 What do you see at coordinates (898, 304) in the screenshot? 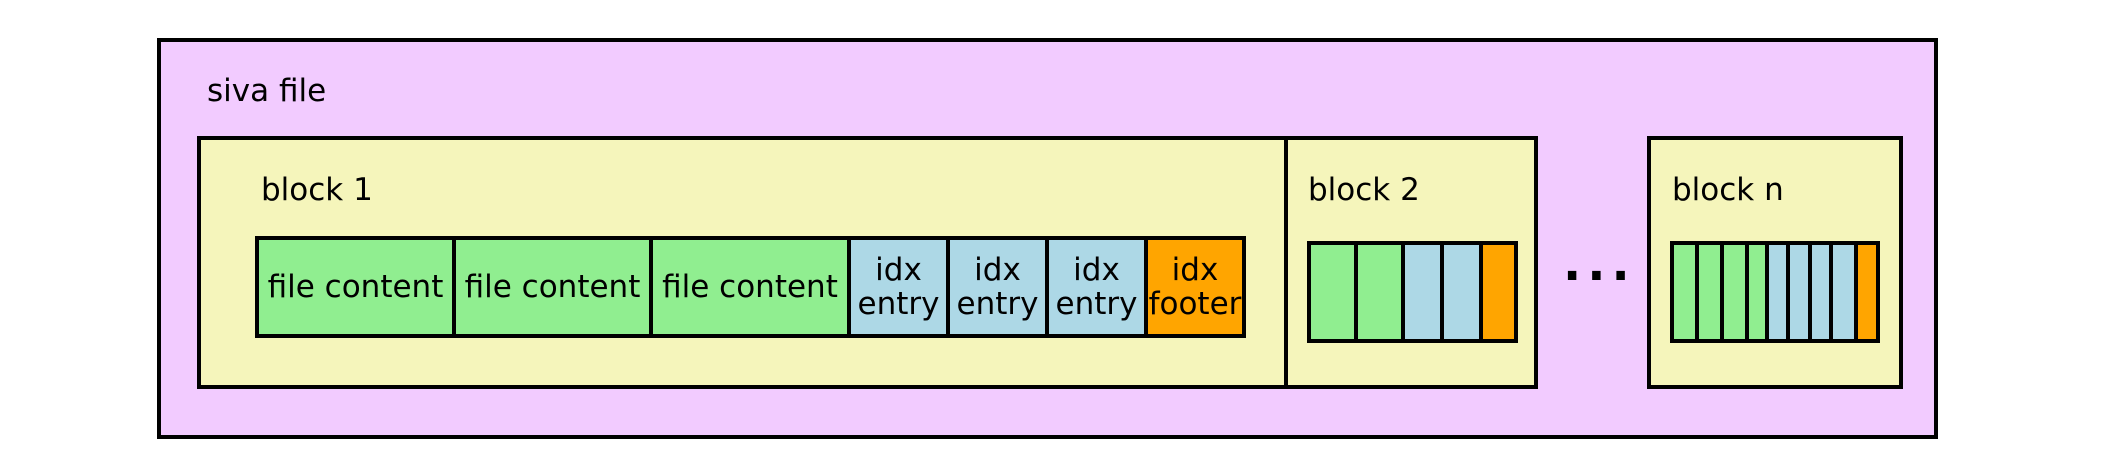
I see `idx-entry-1-line-2: entry` at bounding box center [898, 304].